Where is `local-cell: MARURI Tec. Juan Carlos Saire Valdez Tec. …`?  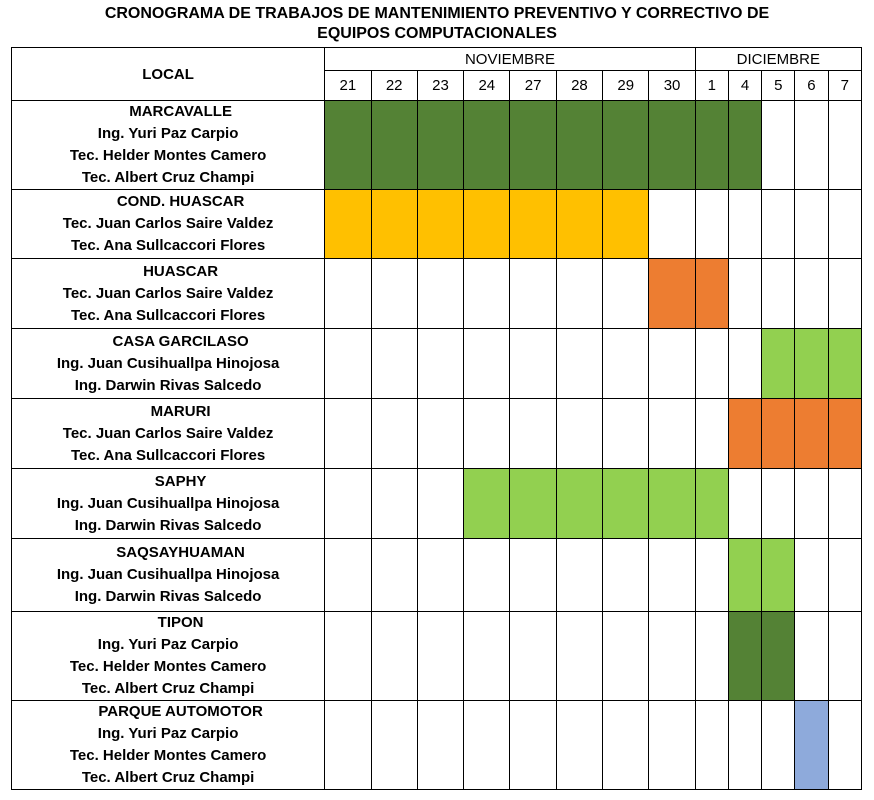
local-cell: MARURI Tec. Juan Carlos Saire Valdez Tec. … is located at coordinates (168, 433).